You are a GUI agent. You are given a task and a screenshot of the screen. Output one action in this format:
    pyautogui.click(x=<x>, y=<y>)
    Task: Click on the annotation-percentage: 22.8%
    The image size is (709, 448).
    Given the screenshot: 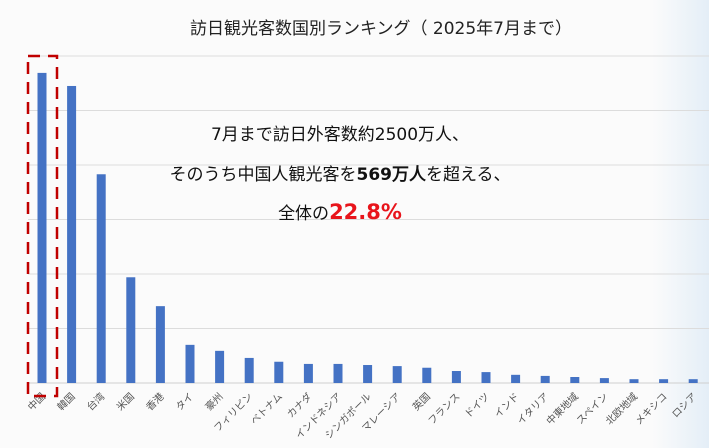 What is the action you would take?
    pyautogui.click(x=365, y=212)
    